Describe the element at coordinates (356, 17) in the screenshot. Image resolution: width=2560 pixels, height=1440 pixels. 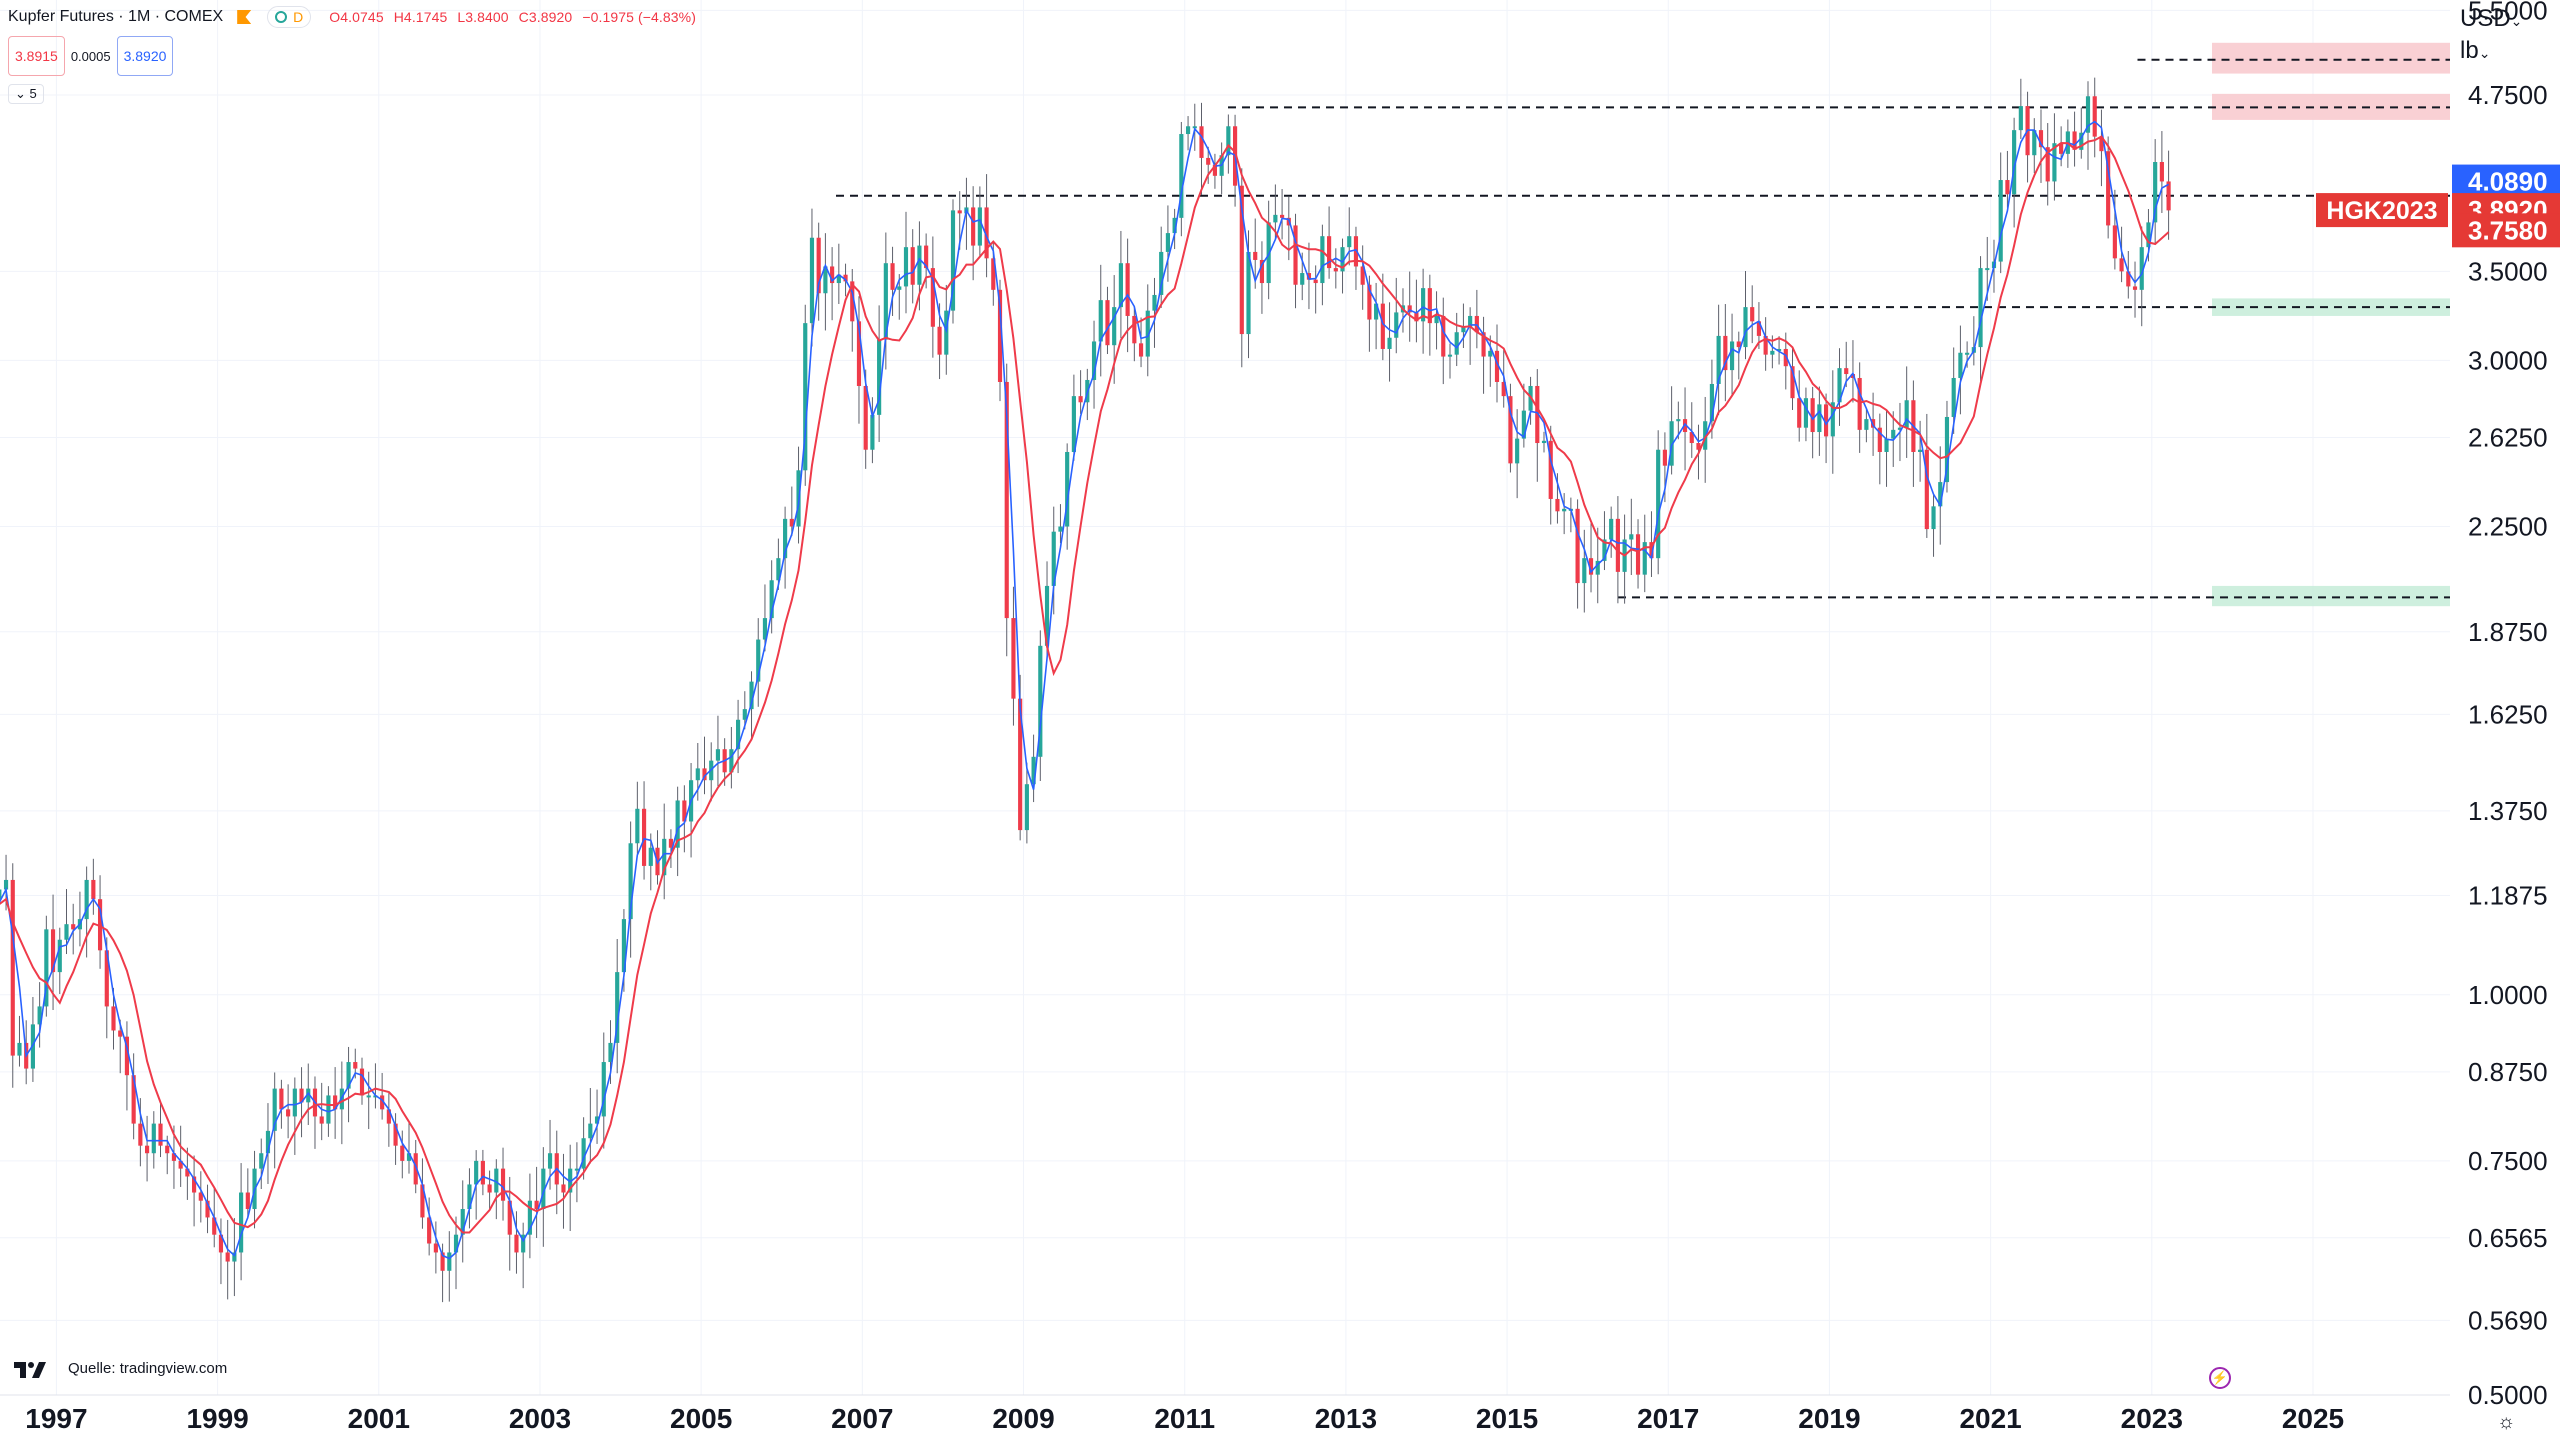
I see `open-value: O4.0745` at that location.